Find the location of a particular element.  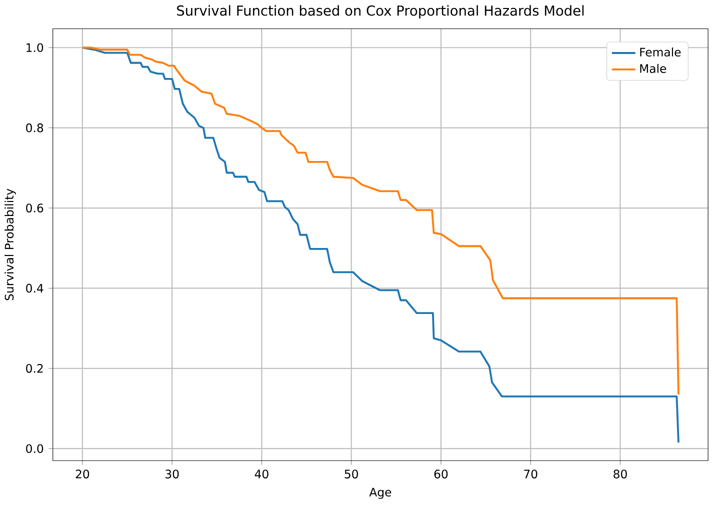

y-axis-title: Survival Probability is located at coordinates (10, 244).